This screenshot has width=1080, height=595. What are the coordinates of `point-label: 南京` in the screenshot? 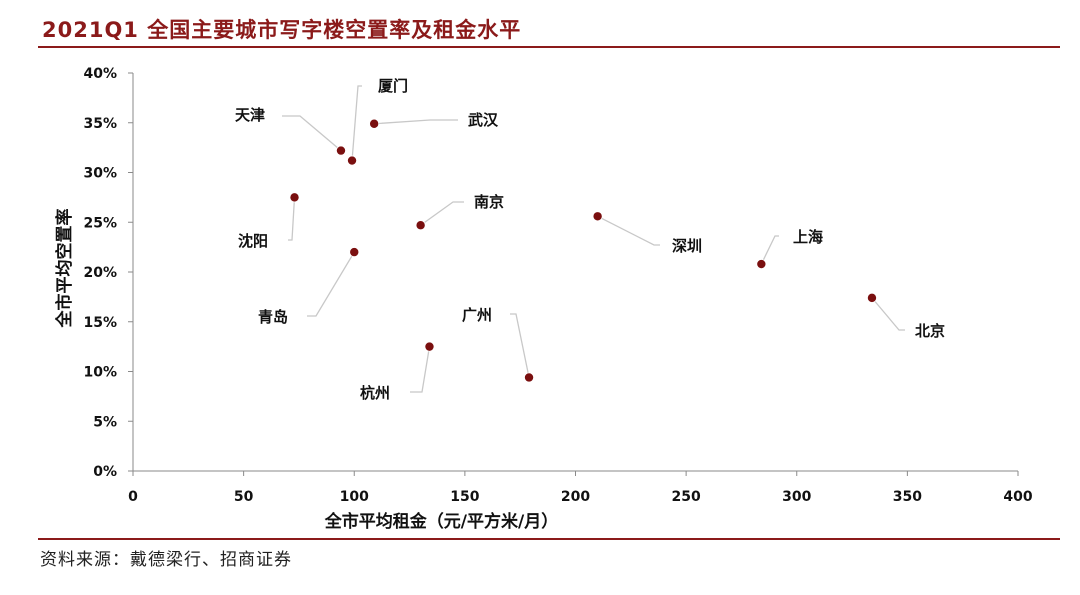 It's located at (489, 202).